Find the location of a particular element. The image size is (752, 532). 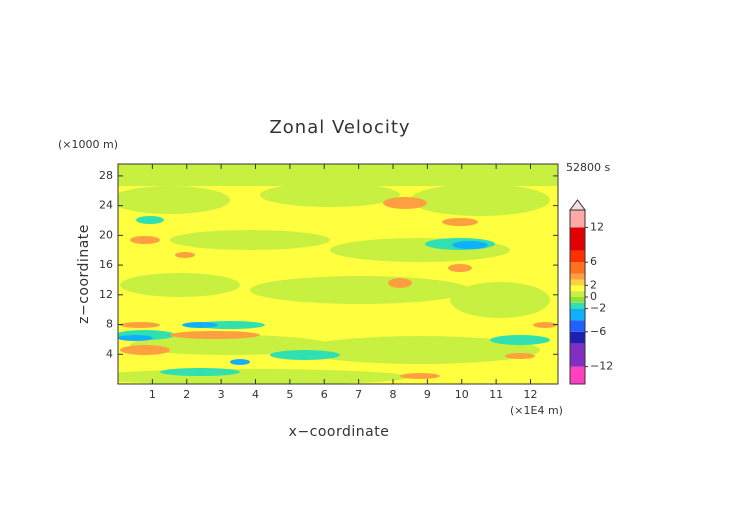

x-tick-label: 10 is located at coordinates (462, 394).